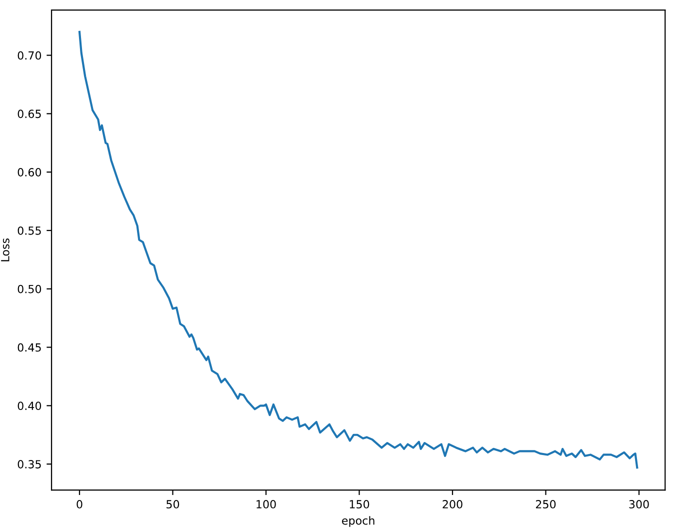  I want to click on y-tick-label: 0.45, so click(29, 347).